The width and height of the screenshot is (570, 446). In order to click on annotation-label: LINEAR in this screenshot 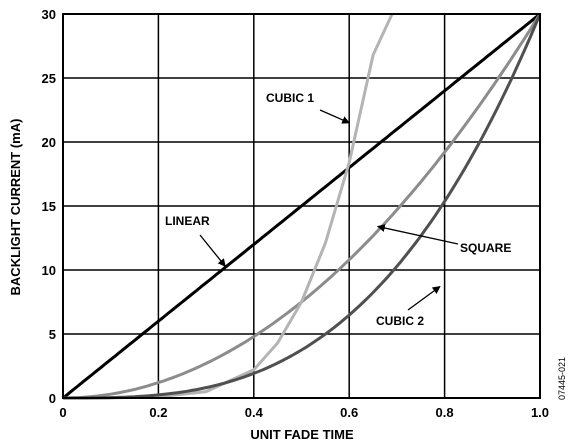, I will do `click(187, 221)`.